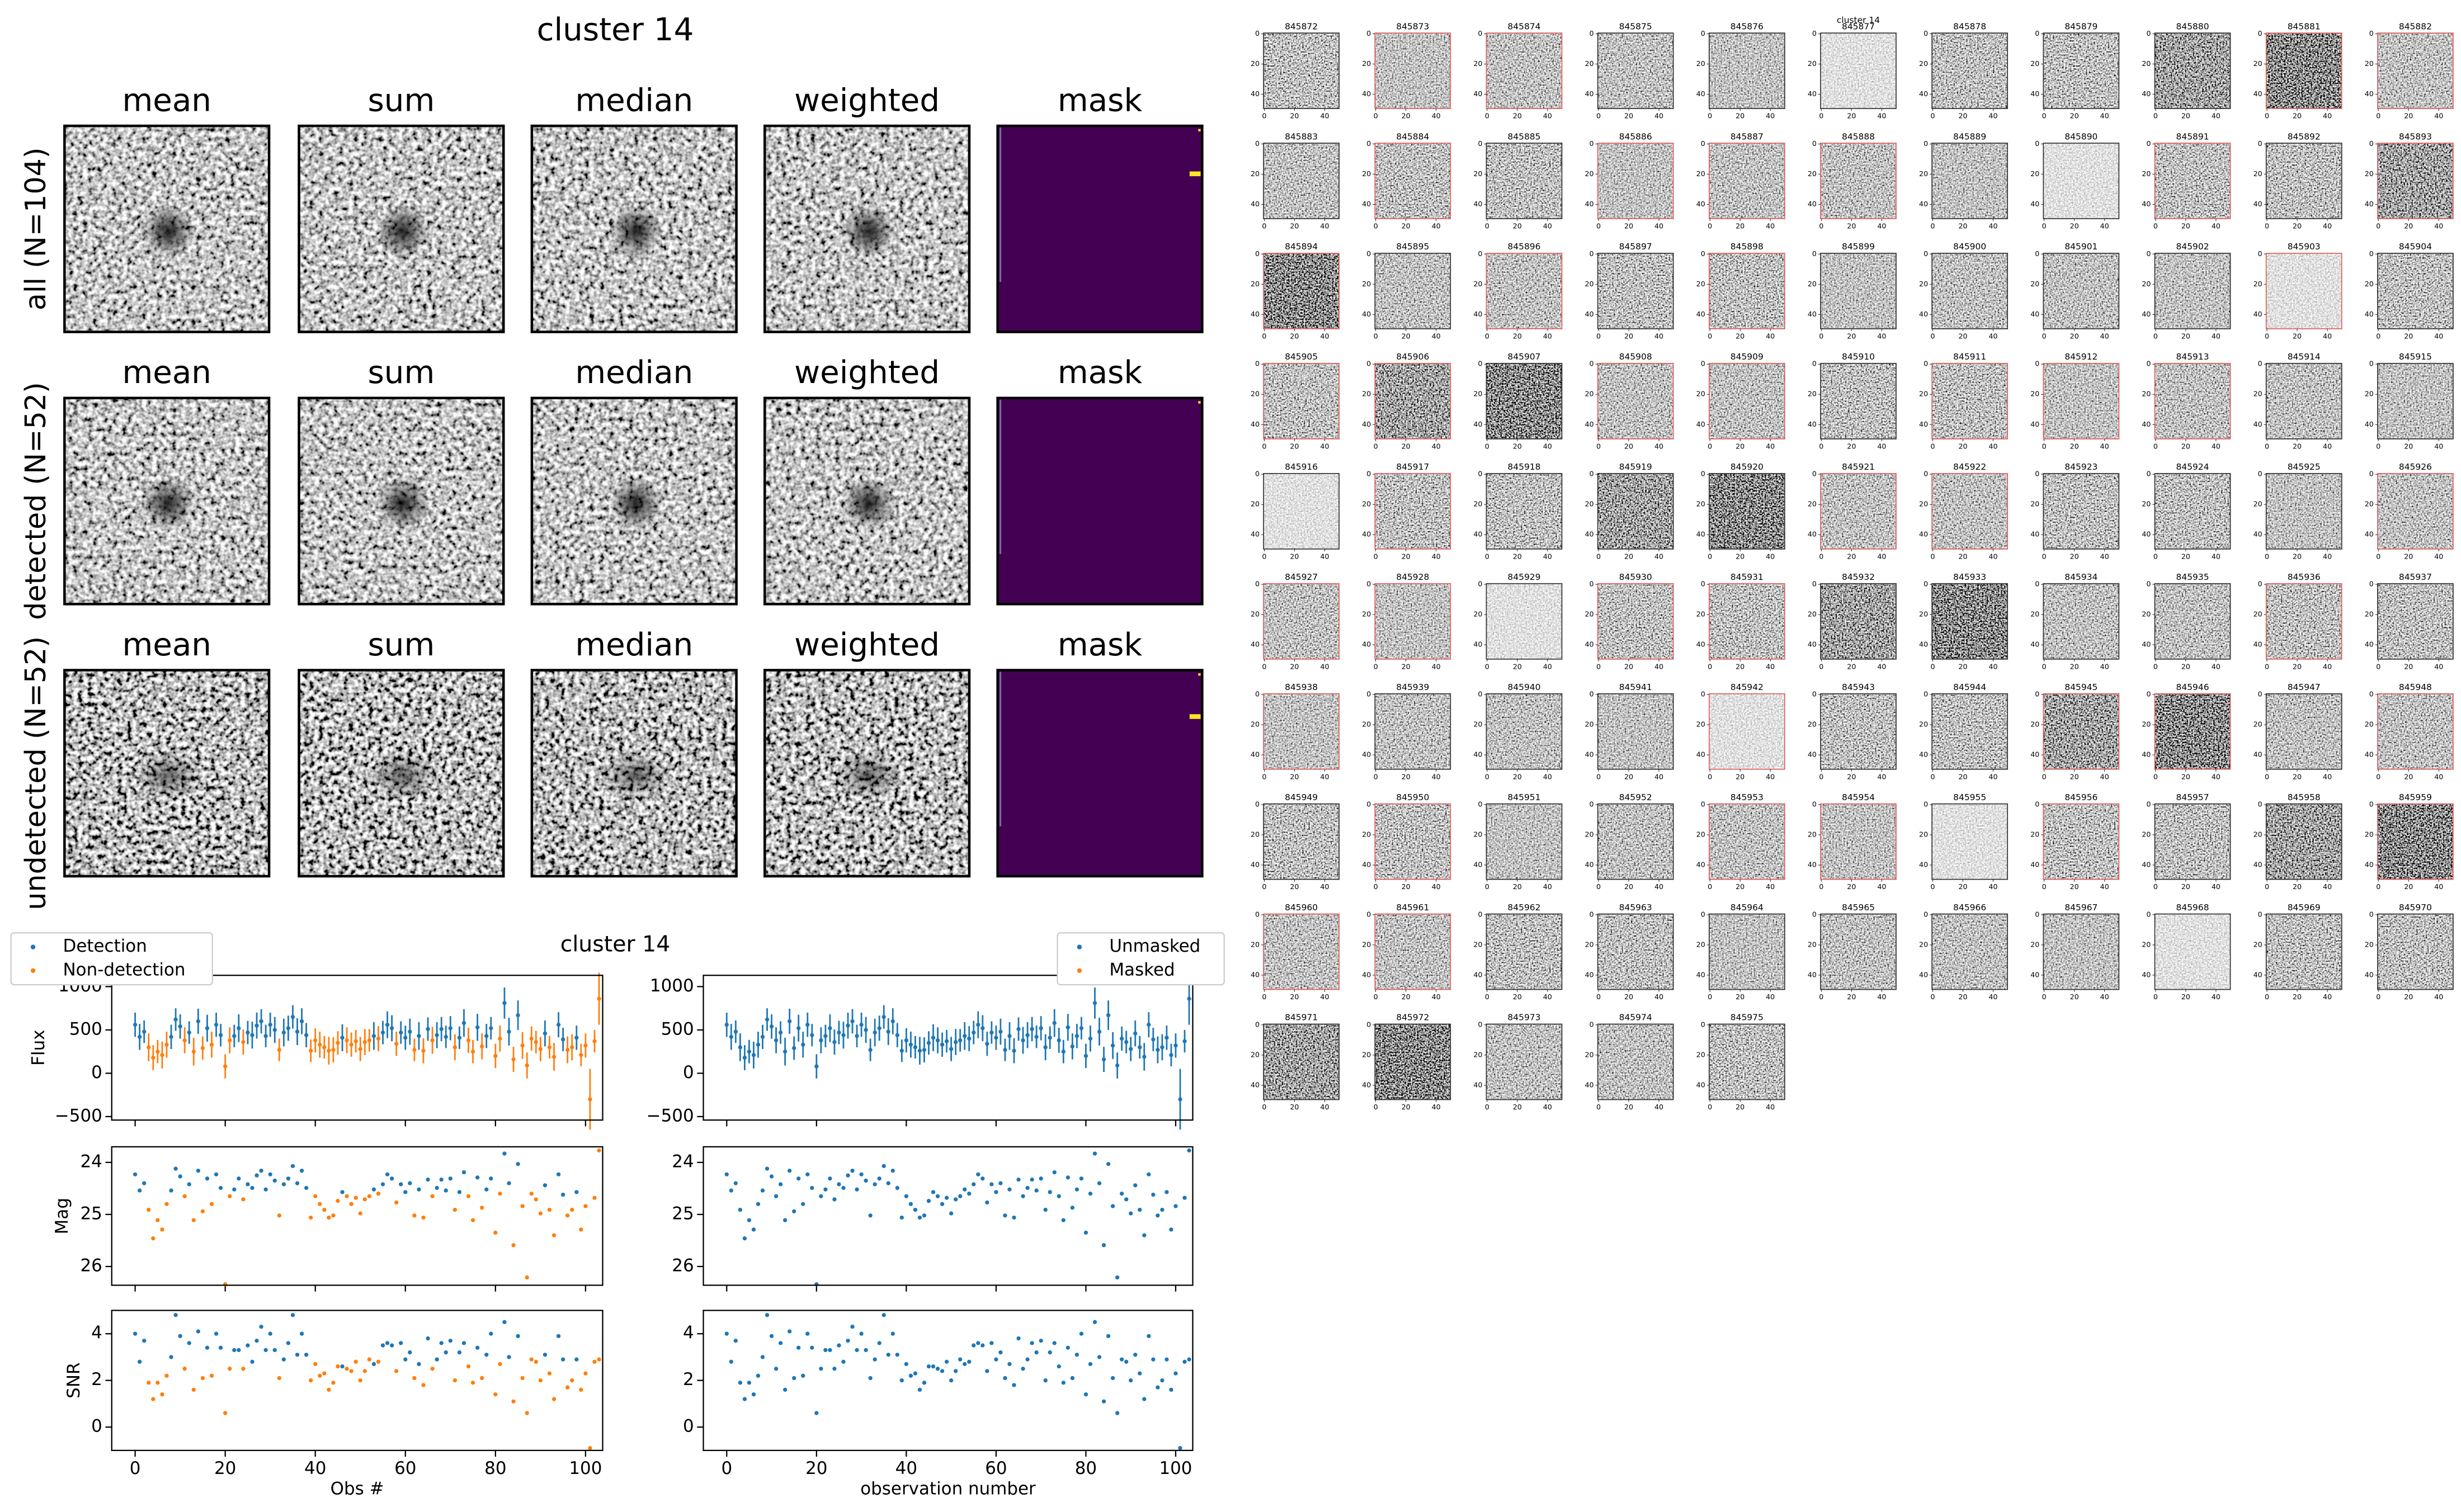  Describe the element at coordinates (1635, 467) in the screenshot. I see `thumbnail-title: 845919` at that location.